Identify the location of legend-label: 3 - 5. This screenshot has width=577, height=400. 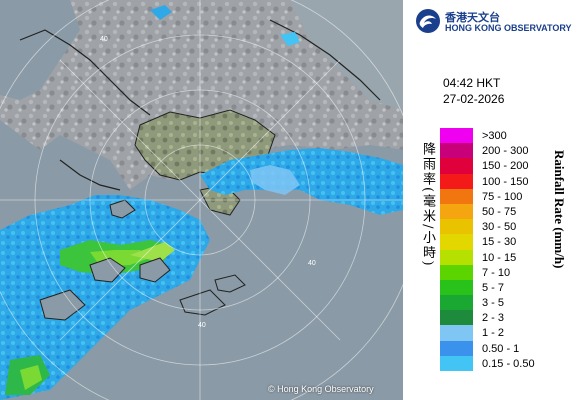
(493, 303).